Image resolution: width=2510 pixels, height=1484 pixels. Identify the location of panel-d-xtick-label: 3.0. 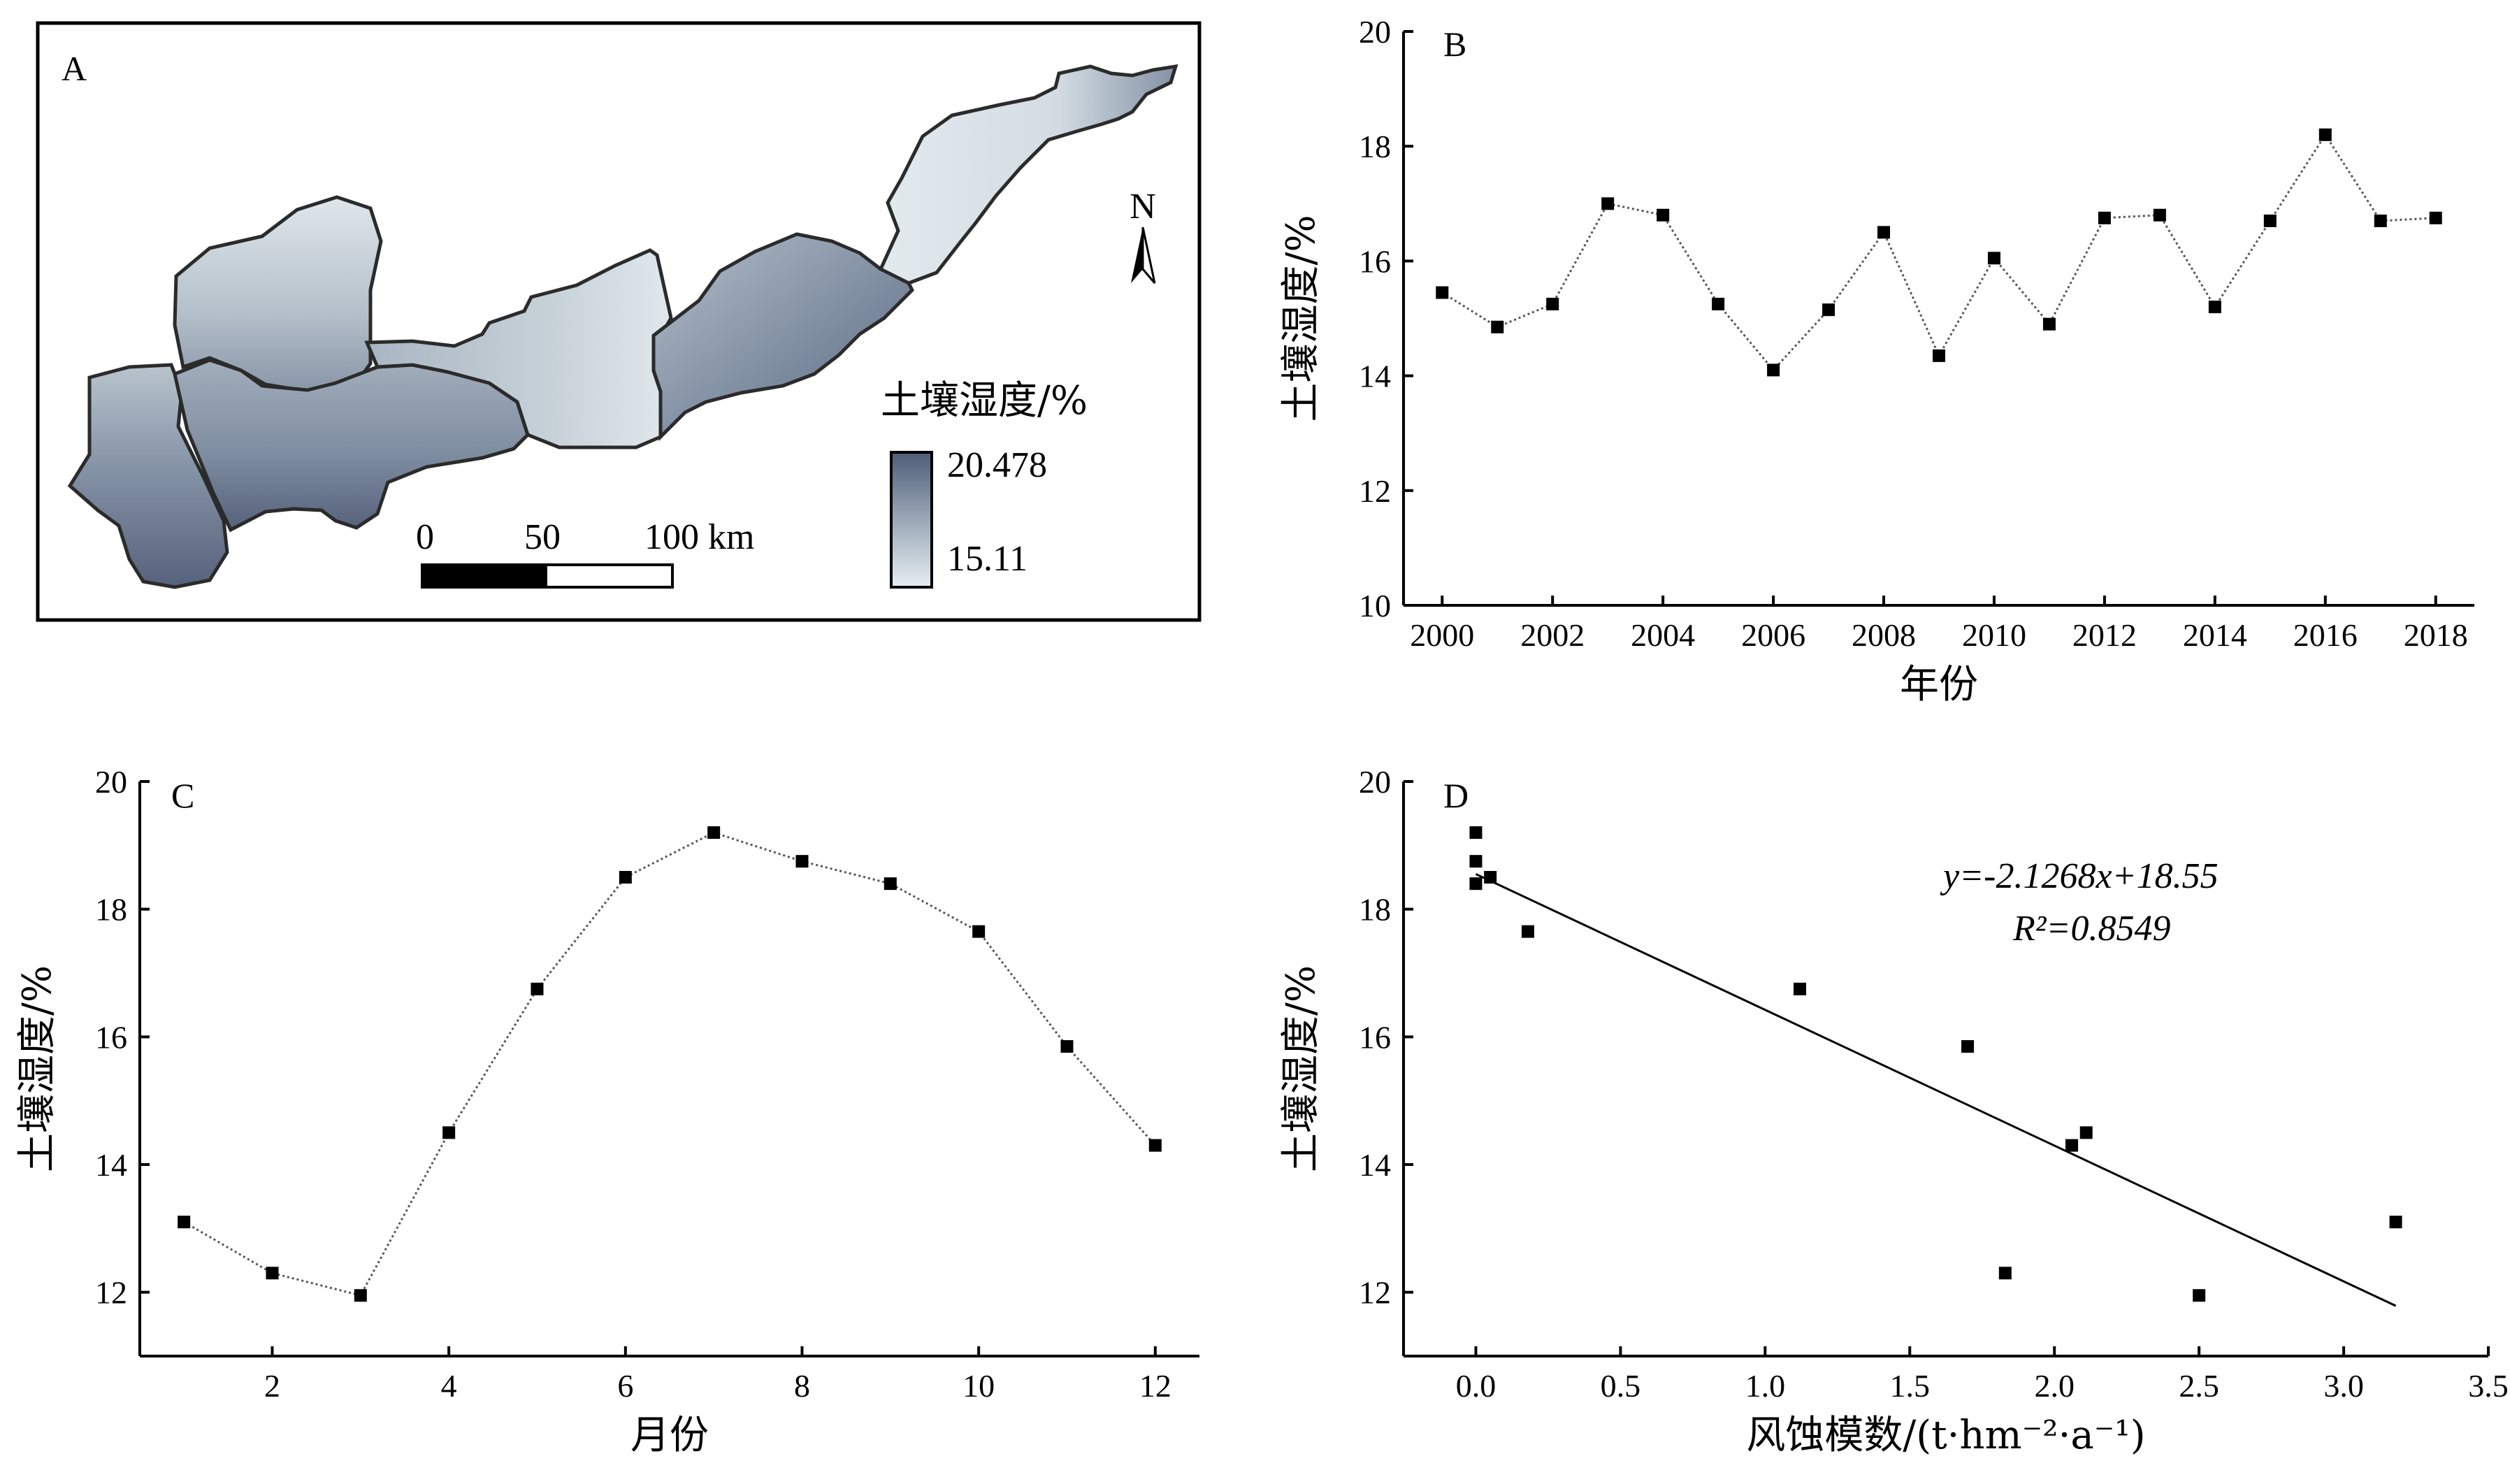
(2343, 1386).